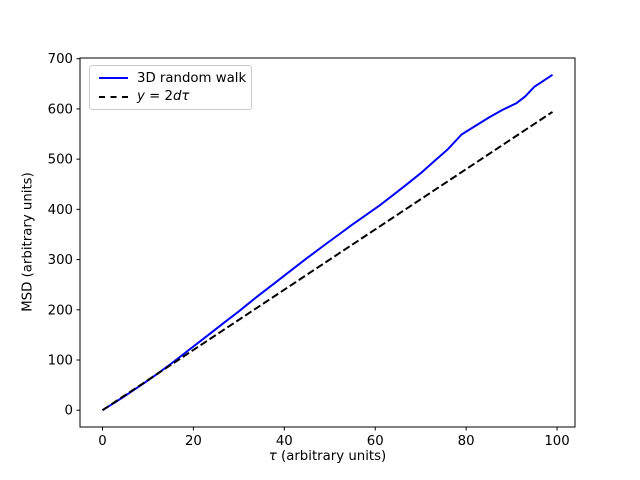  What do you see at coordinates (113, 96) in the screenshot?
I see `legend-line-sample-dashed` at bounding box center [113, 96].